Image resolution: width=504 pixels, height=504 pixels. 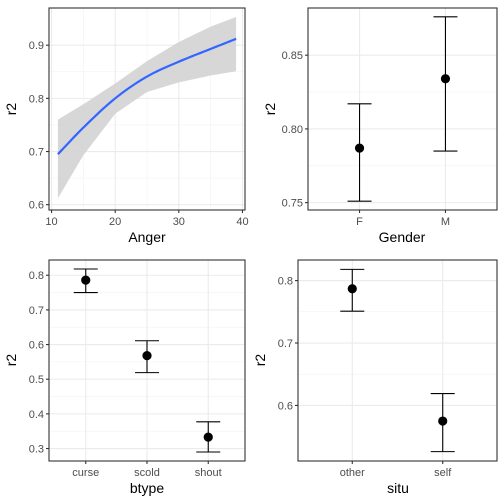 What do you see at coordinates (51, 222) in the screenshot?
I see `x-tick-label: 10` at bounding box center [51, 222].